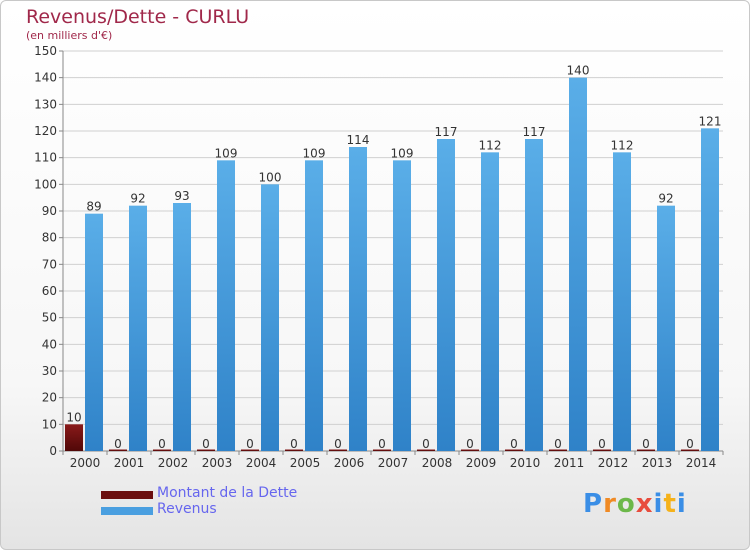 The height and width of the screenshot is (550, 750). Describe the element at coordinates (49, 238) in the screenshot. I see `y-tick-label: 80` at that location.